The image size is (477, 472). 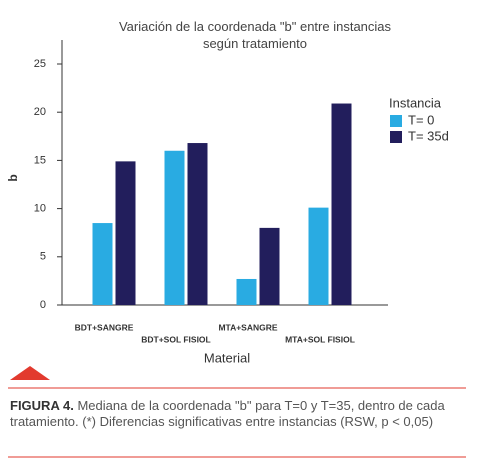 What do you see at coordinates (30, 373) in the screenshot?
I see `decor-triangle` at bounding box center [30, 373].